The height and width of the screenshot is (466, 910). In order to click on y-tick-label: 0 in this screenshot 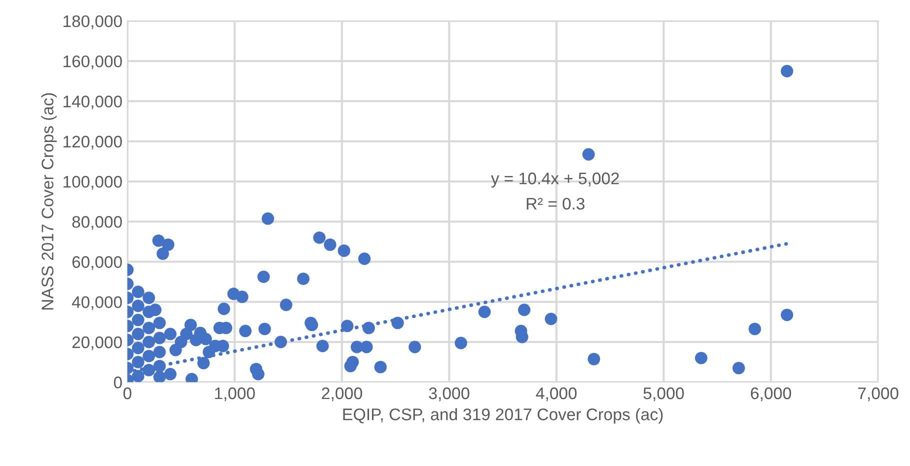, I will do `click(118, 382)`.